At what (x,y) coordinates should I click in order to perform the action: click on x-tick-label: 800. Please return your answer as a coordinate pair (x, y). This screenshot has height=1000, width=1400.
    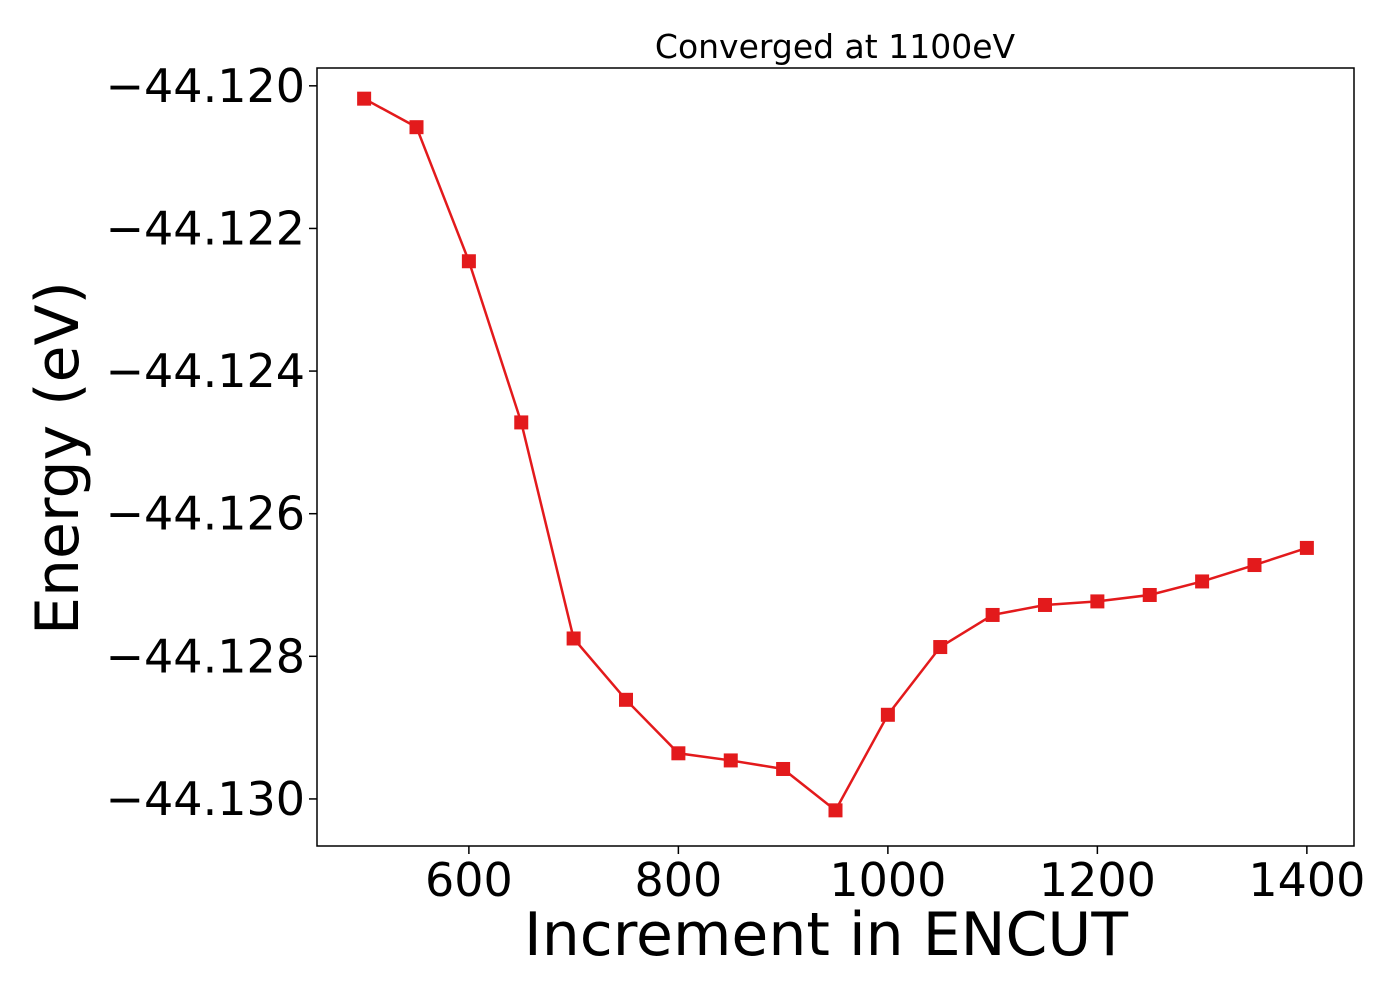
    Looking at the image, I should click on (678, 880).